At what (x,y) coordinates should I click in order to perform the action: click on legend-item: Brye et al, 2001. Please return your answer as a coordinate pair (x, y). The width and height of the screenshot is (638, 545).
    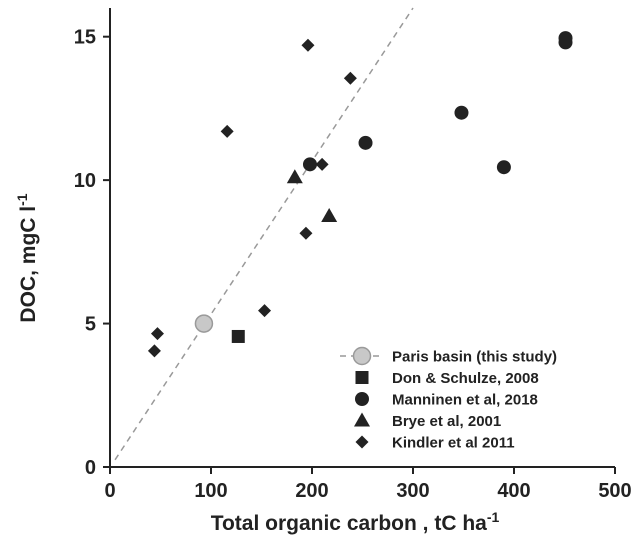
    Looking at the image, I should click on (427, 421).